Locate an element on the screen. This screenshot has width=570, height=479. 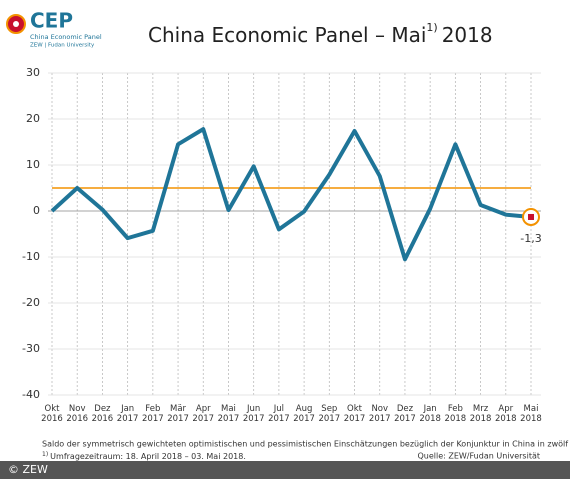
y-tick-label: 10 is located at coordinates (33, 164).